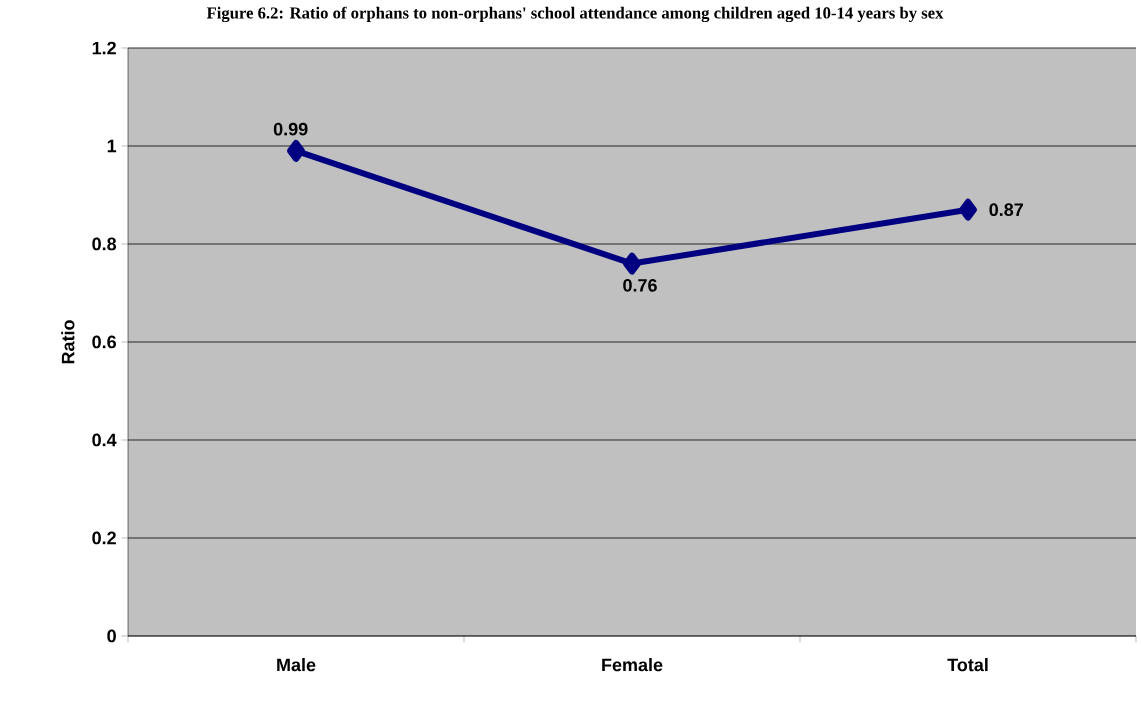  Describe the element at coordinates (104, 440) in the screenshot. I see `y-tick-label: 0.4` at that location.